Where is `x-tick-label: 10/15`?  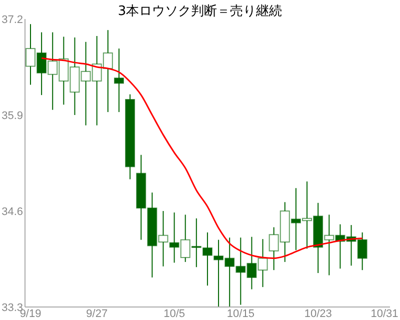 x-tick-label: 10/15 is located at coordinates (240, 314).